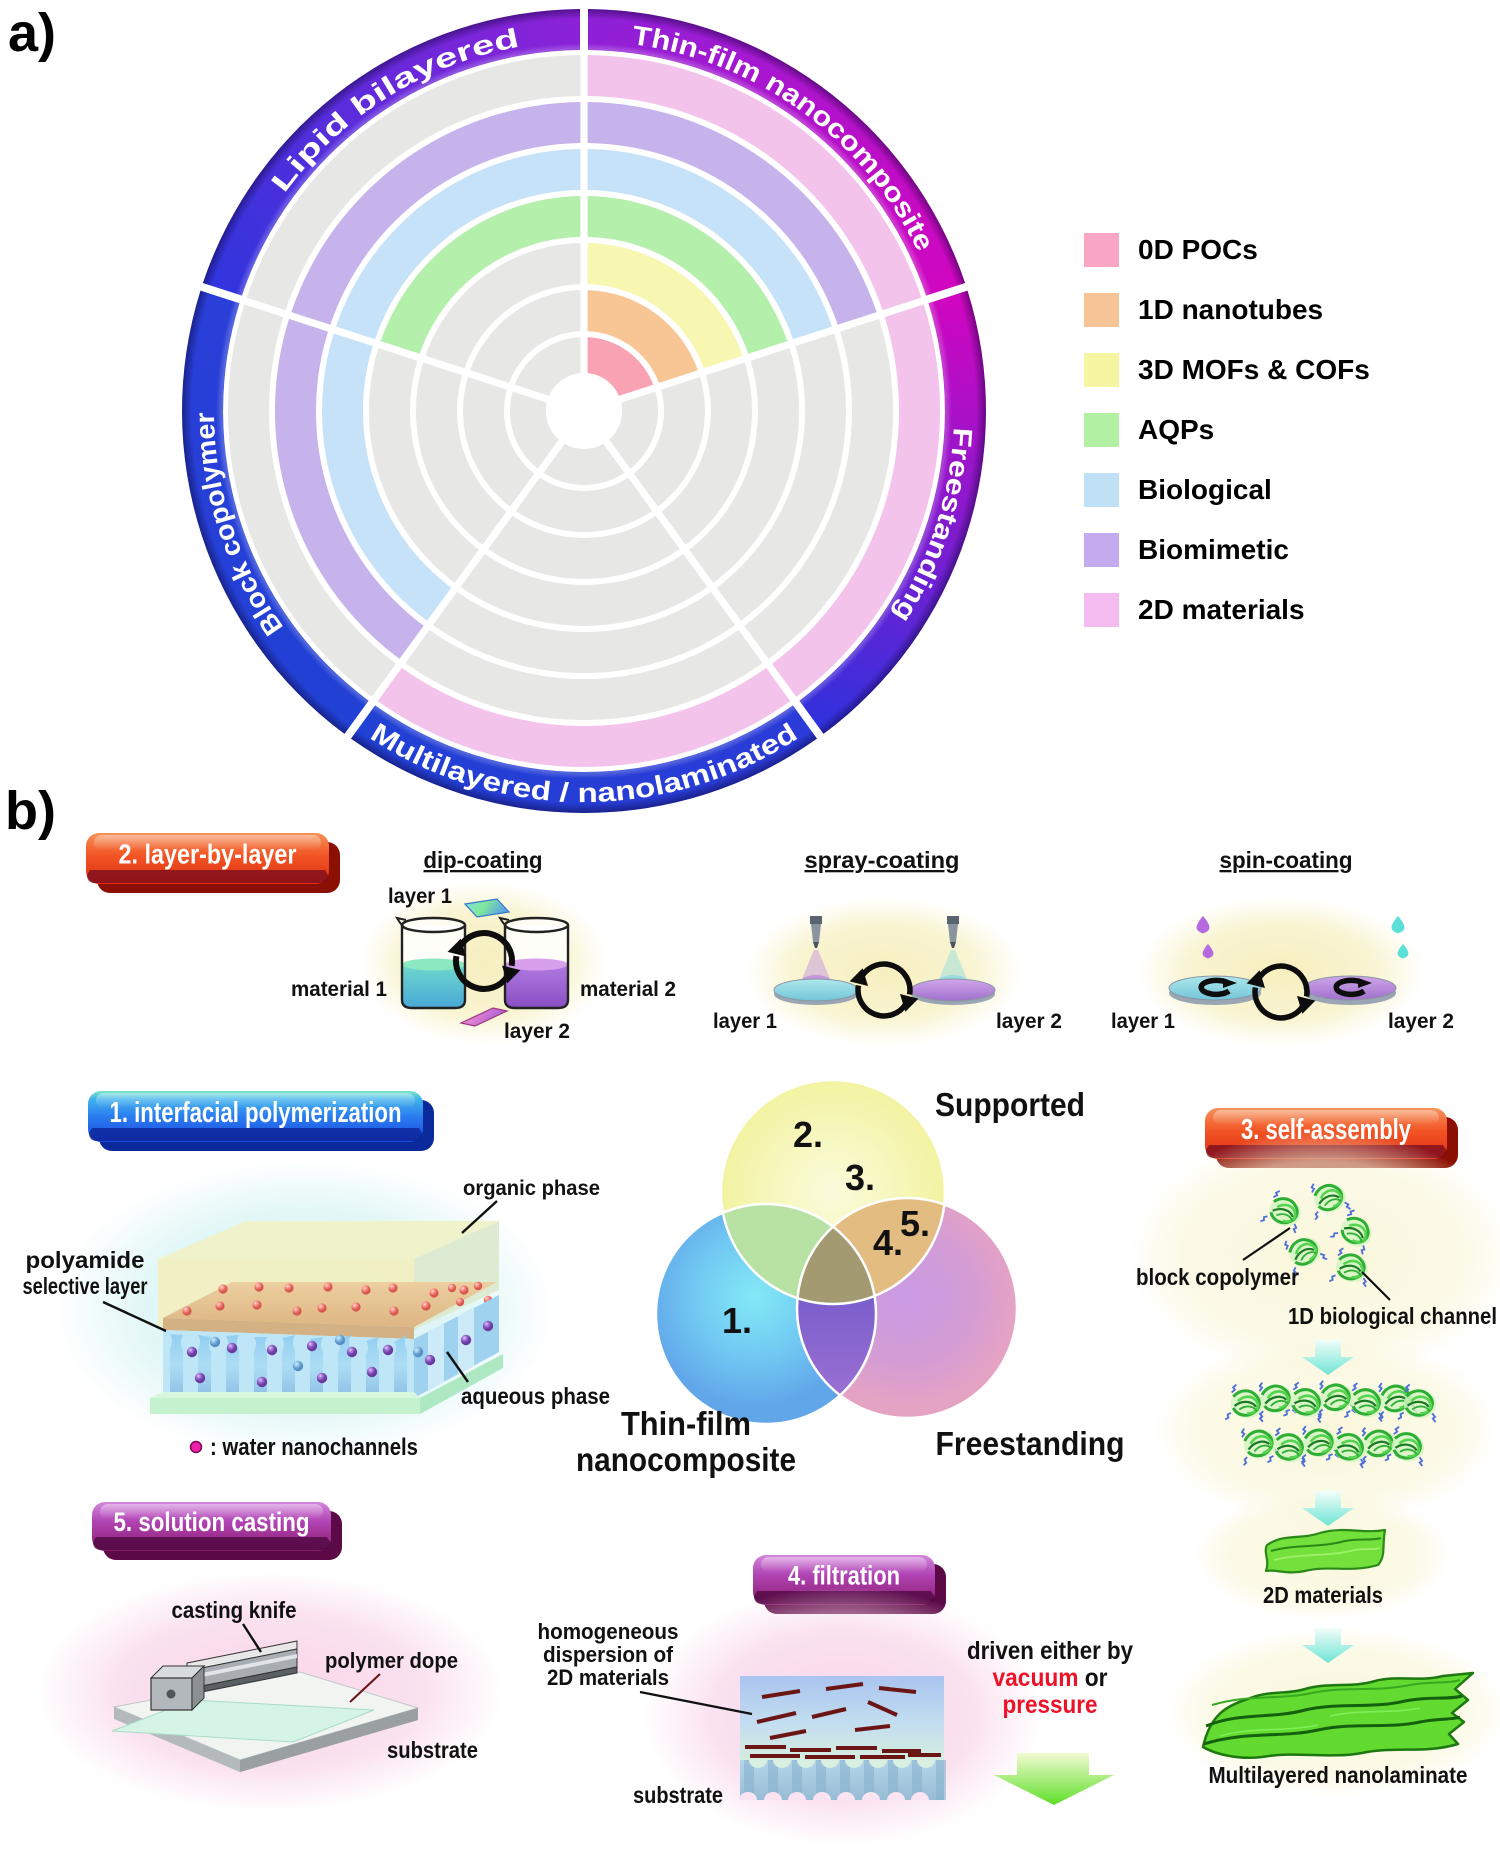 The height and width of the screenshot is (1851, 1500). Describe the element at coordinates (234, 1610) in the screenshot. I see `svg-text: casting knife` at that location.